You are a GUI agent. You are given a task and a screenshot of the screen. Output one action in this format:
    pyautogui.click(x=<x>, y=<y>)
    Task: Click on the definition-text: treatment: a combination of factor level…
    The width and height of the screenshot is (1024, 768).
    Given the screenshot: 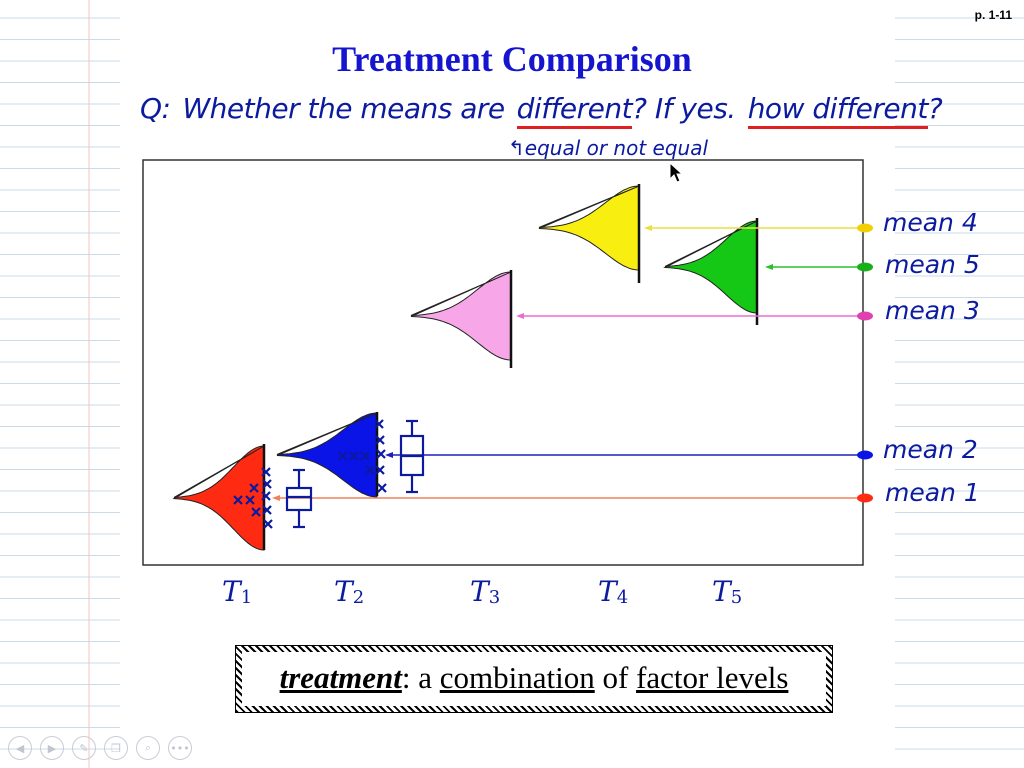 What is the action you would take?
    pyautogui.click(x=534, y=678)
    